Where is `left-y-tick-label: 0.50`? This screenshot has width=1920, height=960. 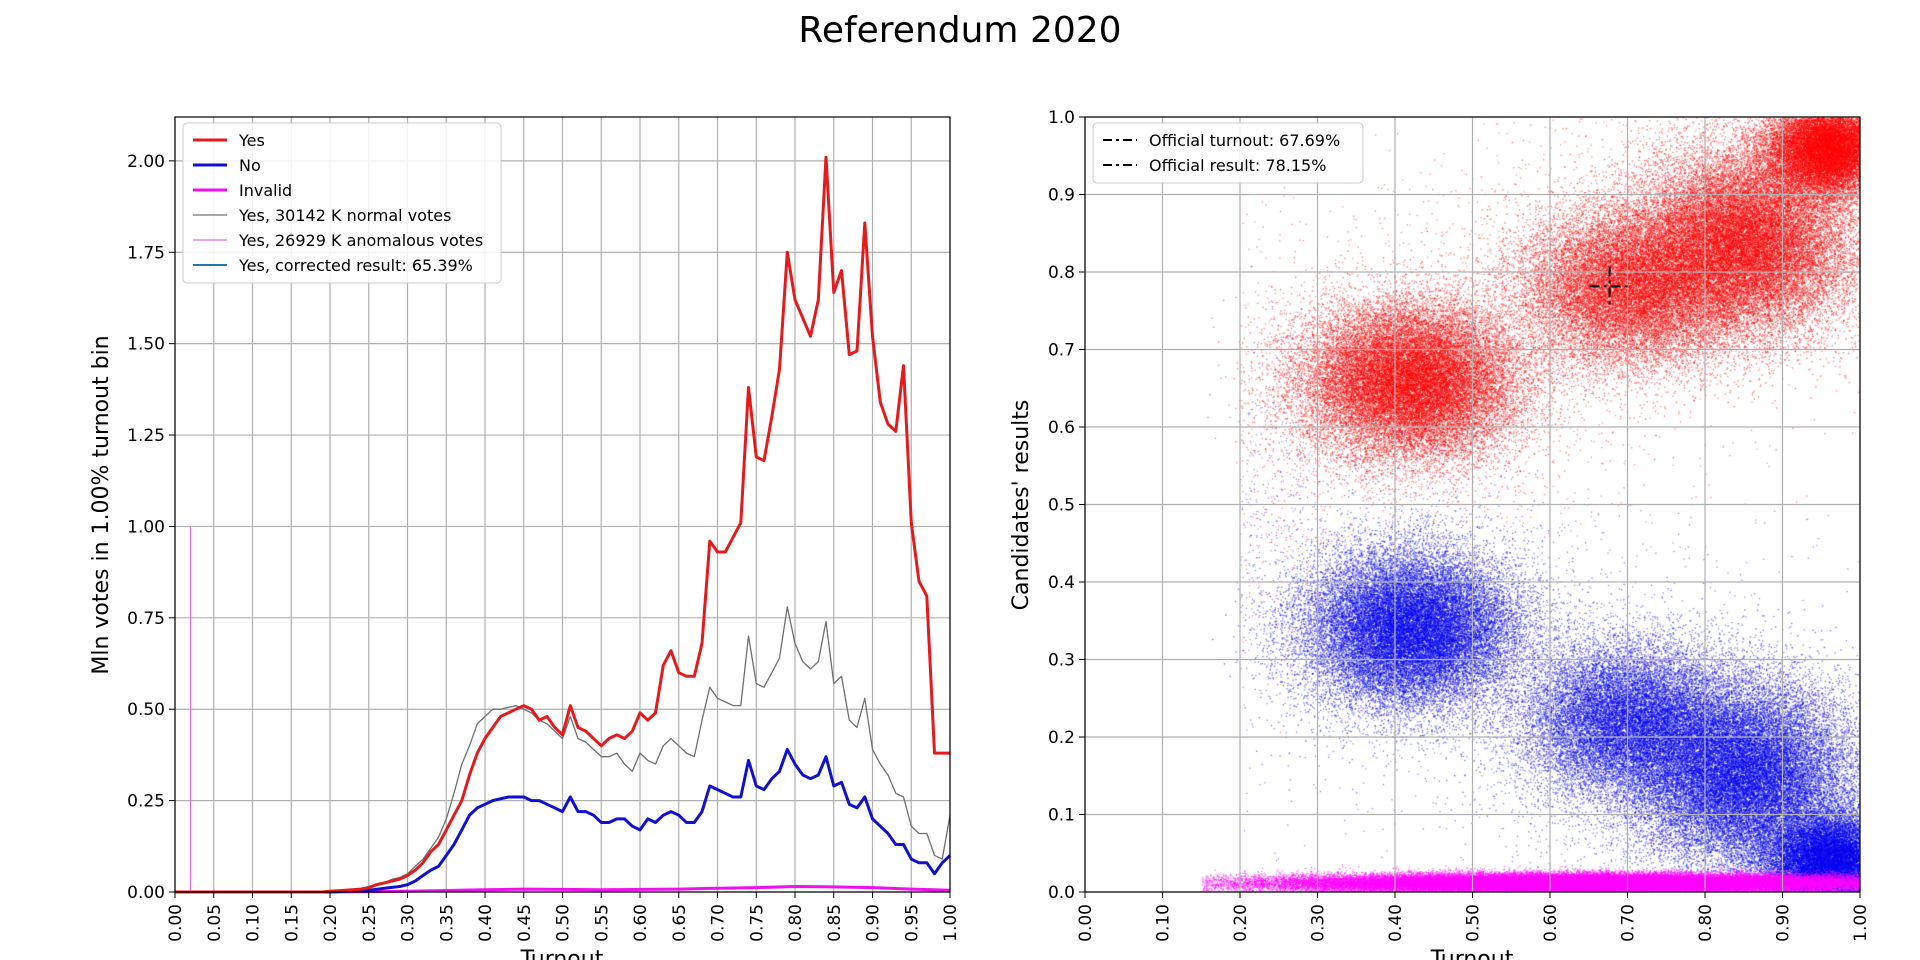 left-y-tick-label: 0.50 is located at coordinates (146, 710).